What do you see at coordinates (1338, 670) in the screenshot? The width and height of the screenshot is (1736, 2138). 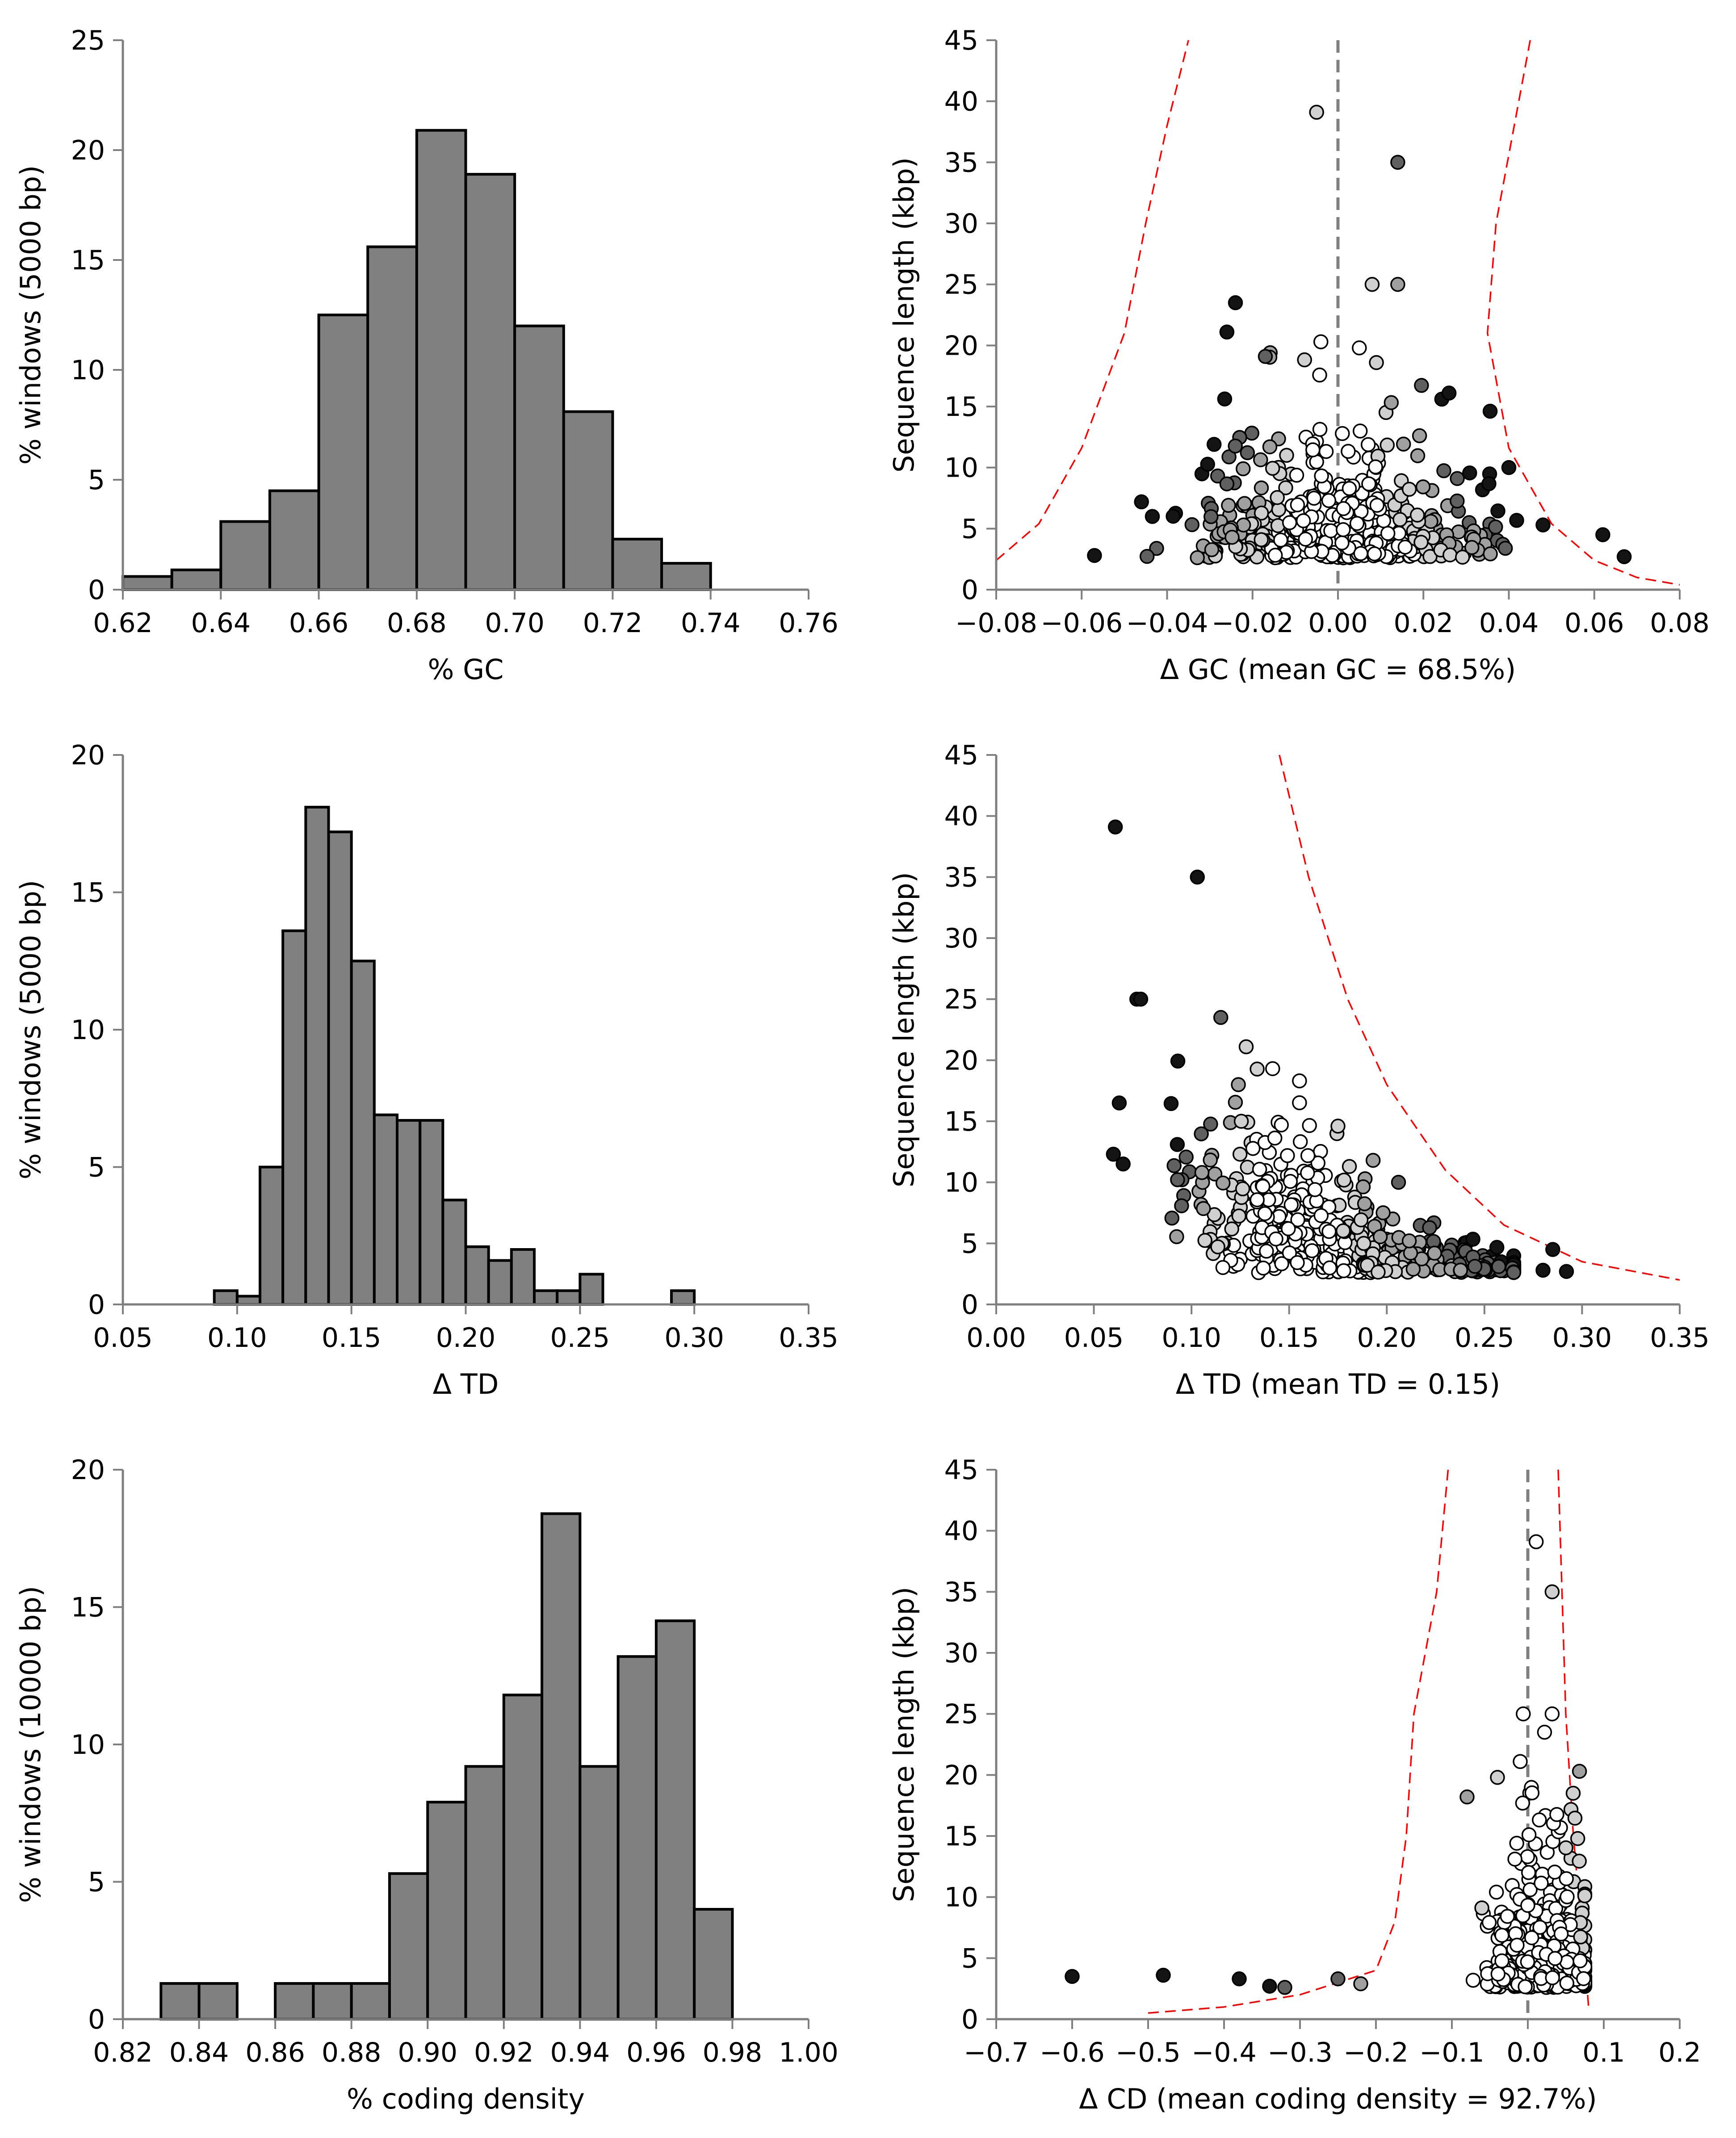 I see `x-axis-label: Δ GC (mean GC = 68.5%)` at bounding box center [1338, 670].